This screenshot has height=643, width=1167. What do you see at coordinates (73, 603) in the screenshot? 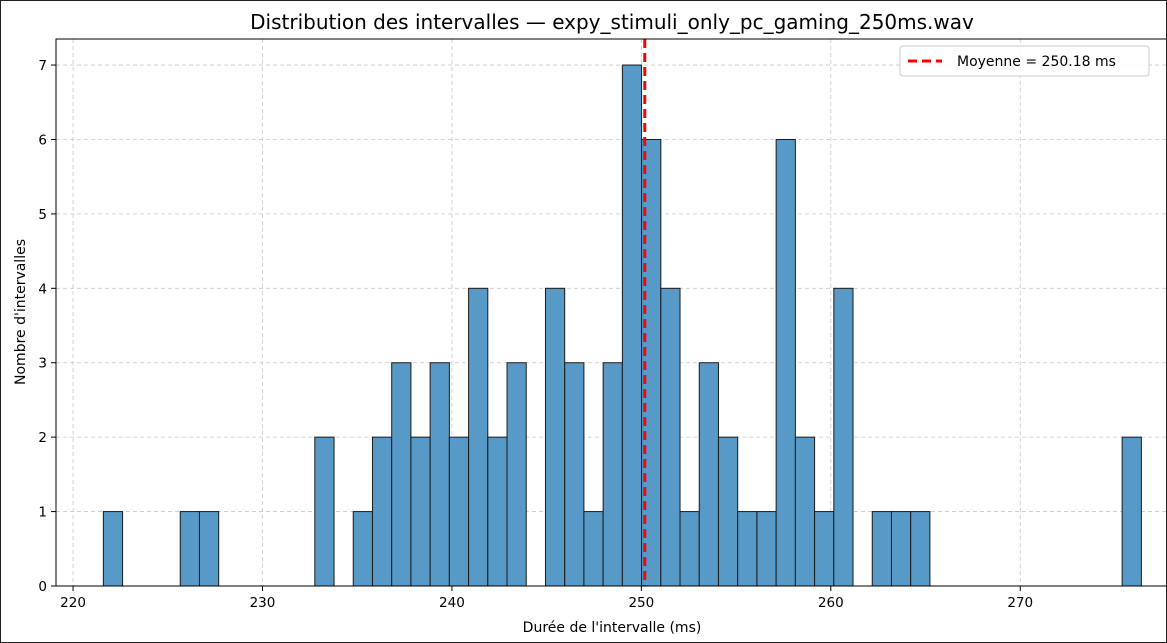
I see `x-tick-label: 220` at bounding box center [73, 603].